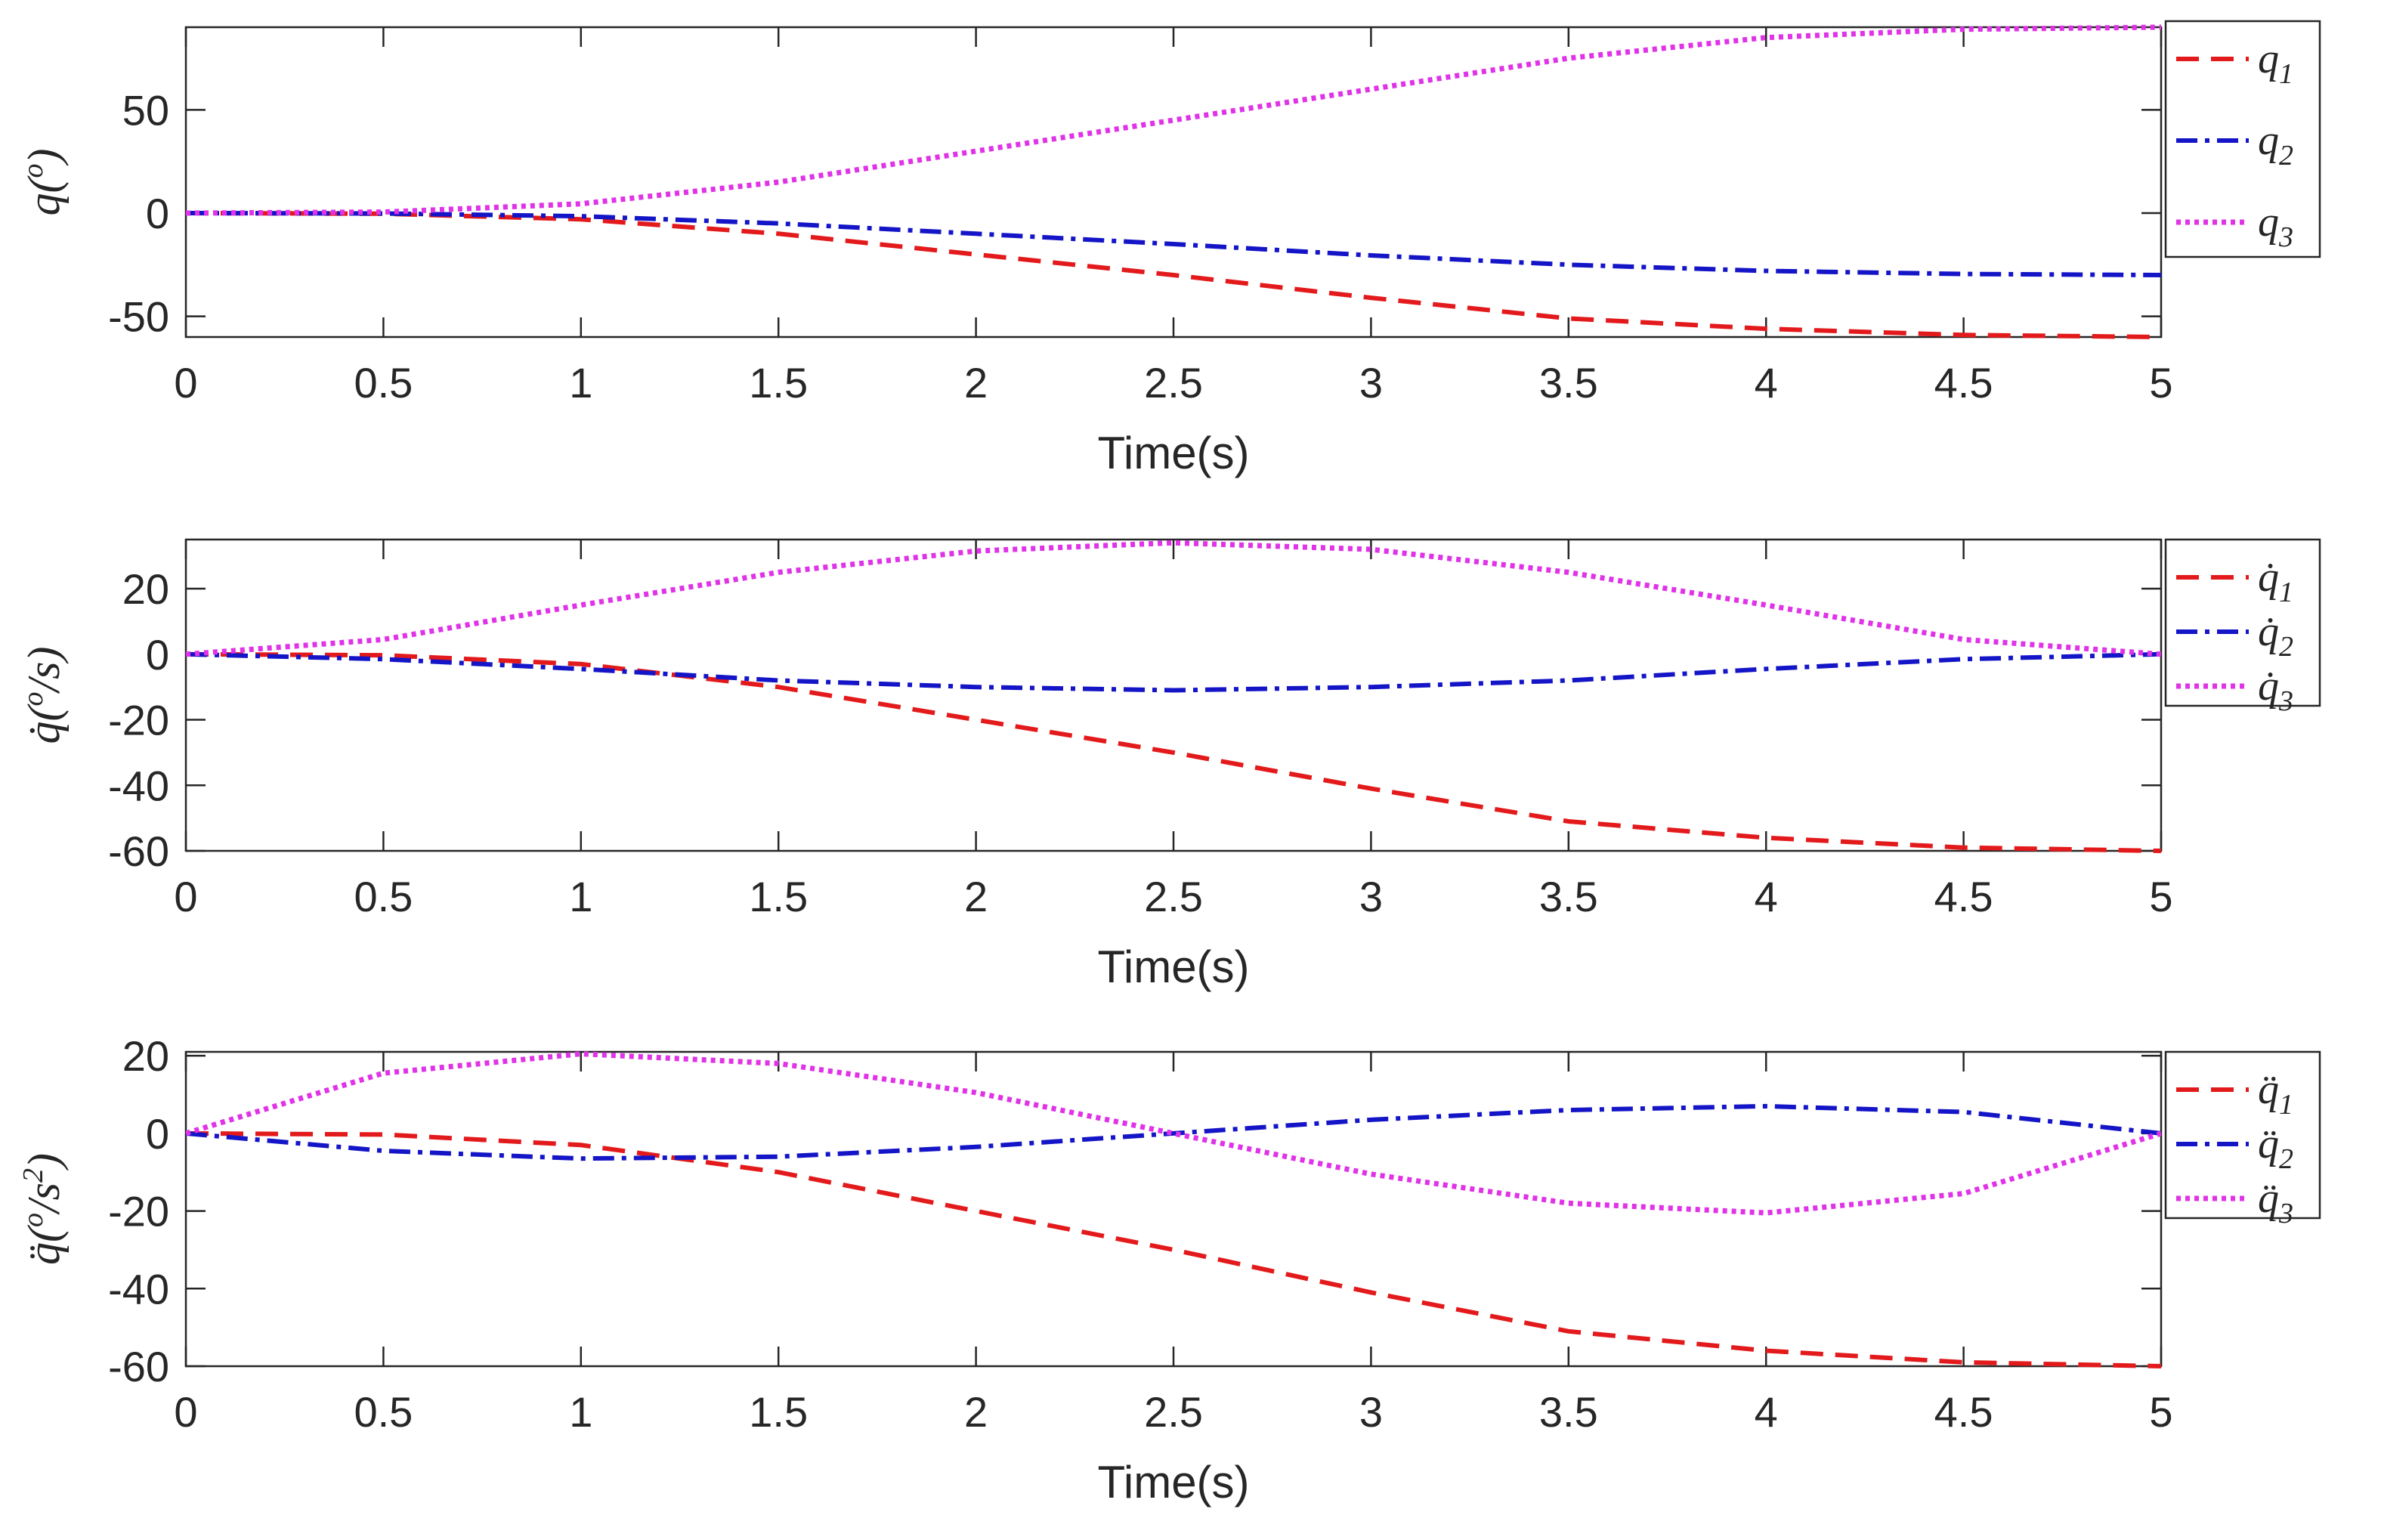 Image resolution: width=2381 pixels, height=1540 pixels. What do you see at coordinates (2242, 139) in the screenshot?
I see `legend: q1 q2 q3` at bounding box center [2242, 139].